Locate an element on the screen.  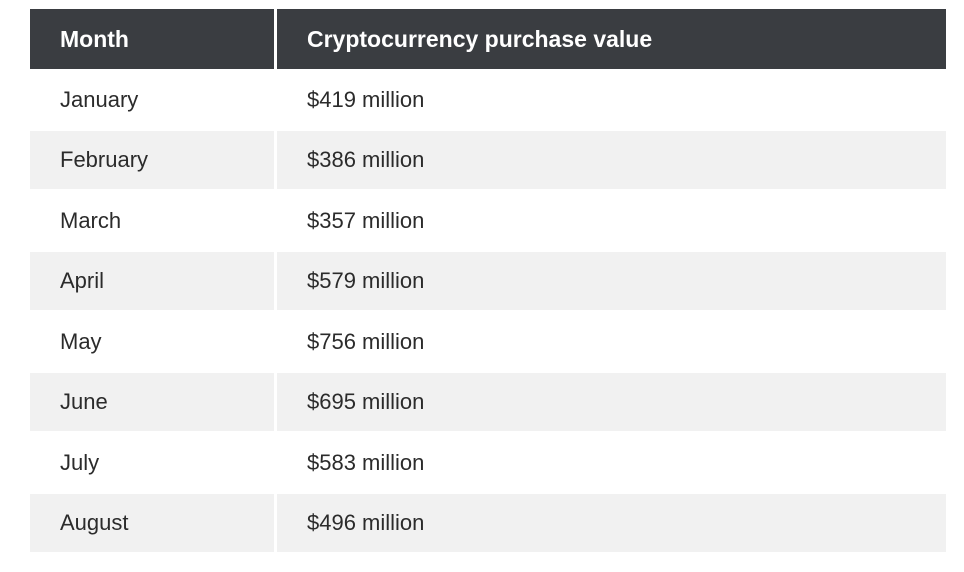
table-row: January $419 million is located at coordinates (488, 100).